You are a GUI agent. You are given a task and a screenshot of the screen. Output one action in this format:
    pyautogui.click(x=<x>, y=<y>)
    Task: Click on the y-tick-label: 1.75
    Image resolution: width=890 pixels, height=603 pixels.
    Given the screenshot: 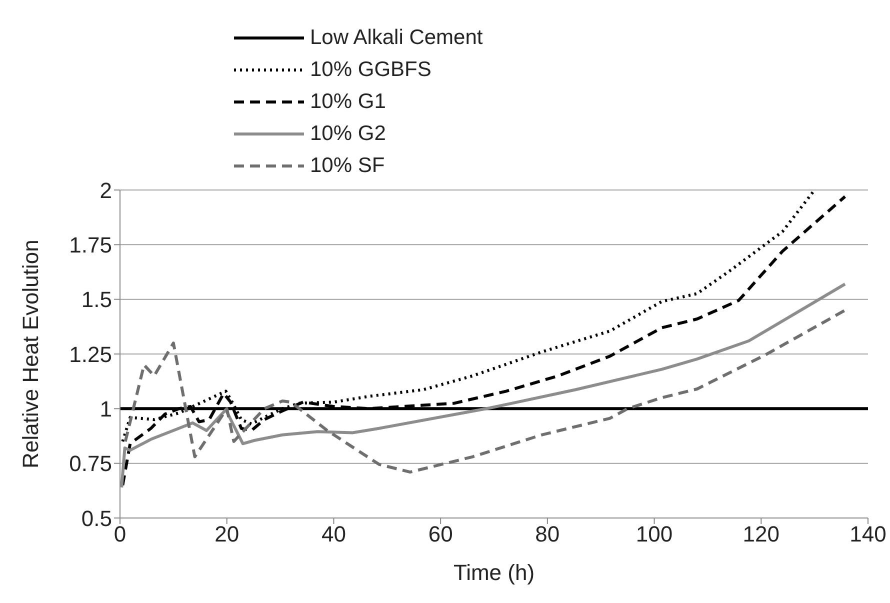 What is the action you would take?
    pyautogui.click(x=90, y=245)
    